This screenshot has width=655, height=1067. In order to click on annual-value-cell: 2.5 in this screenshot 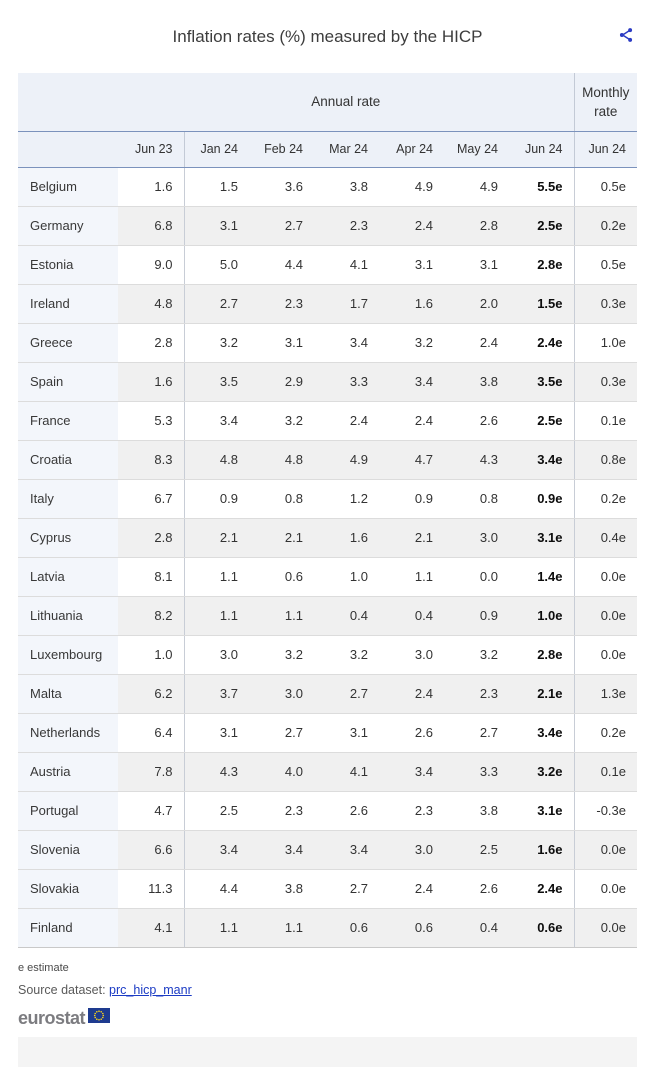, I will do `click(476, 850)`.